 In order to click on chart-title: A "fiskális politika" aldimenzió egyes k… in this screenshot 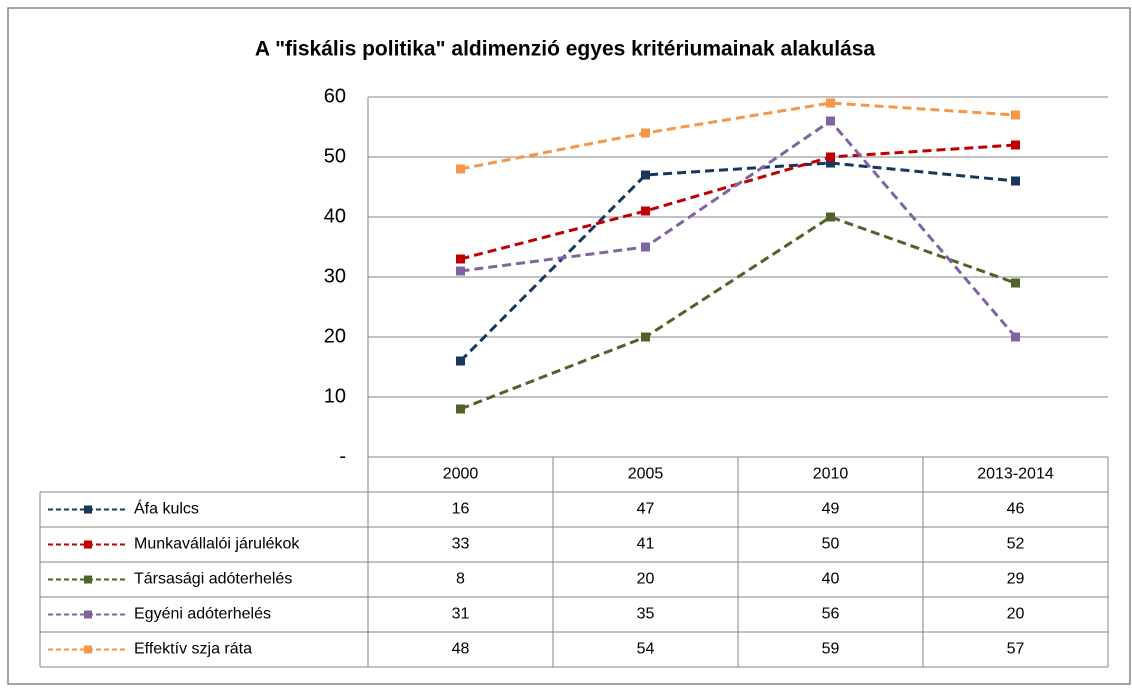, I will do `click(565, 49)`.